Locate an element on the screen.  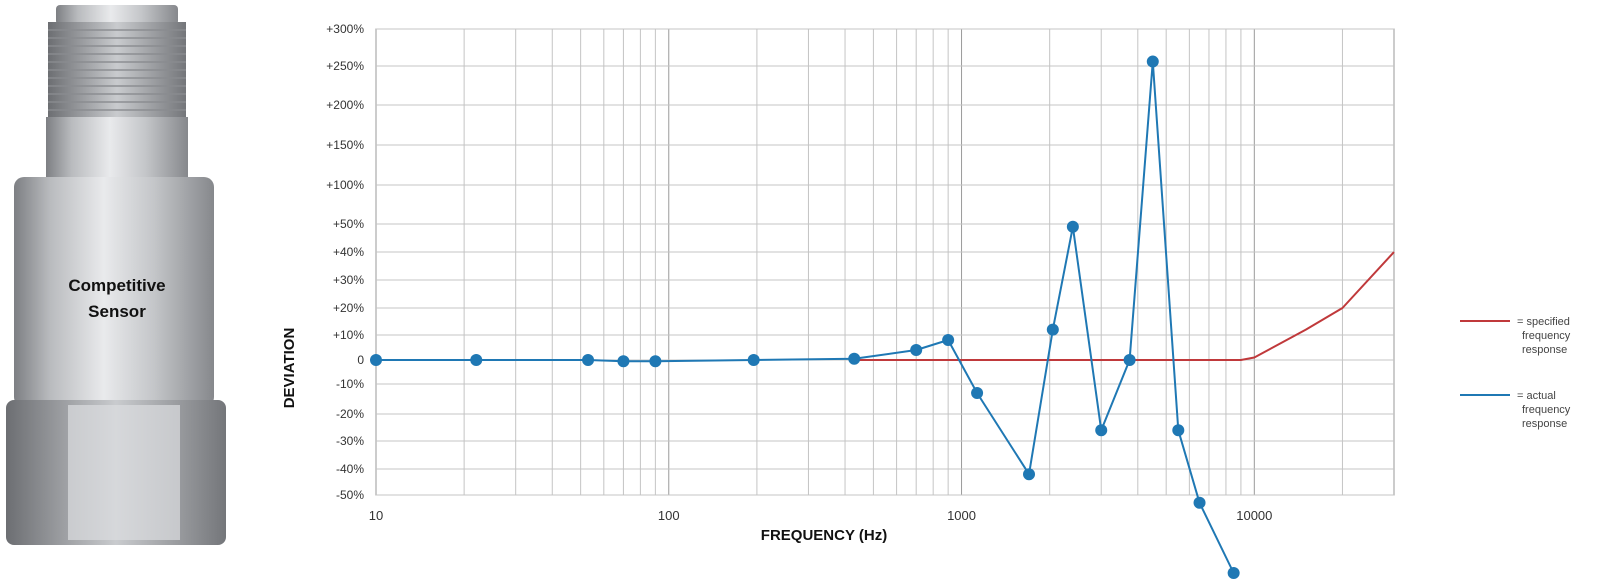
x-axis-ticks: 10 100 1000 10000 is located at coordinates (821, 515).